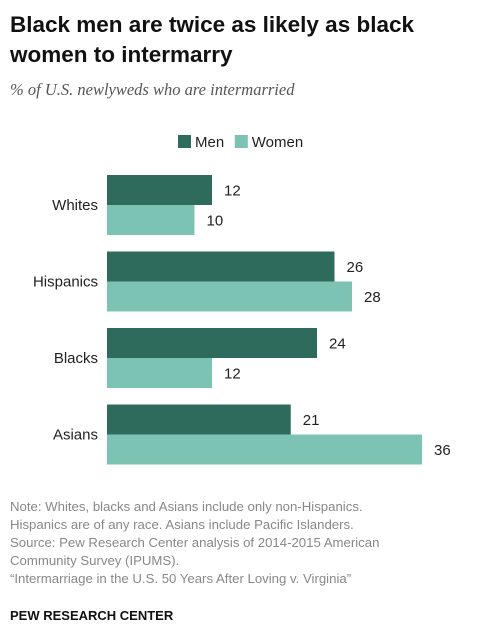  What do you see at coordinates (159, 190) in the screenshot?
I see `bar-whites-men` at bounding box center [159, 190].